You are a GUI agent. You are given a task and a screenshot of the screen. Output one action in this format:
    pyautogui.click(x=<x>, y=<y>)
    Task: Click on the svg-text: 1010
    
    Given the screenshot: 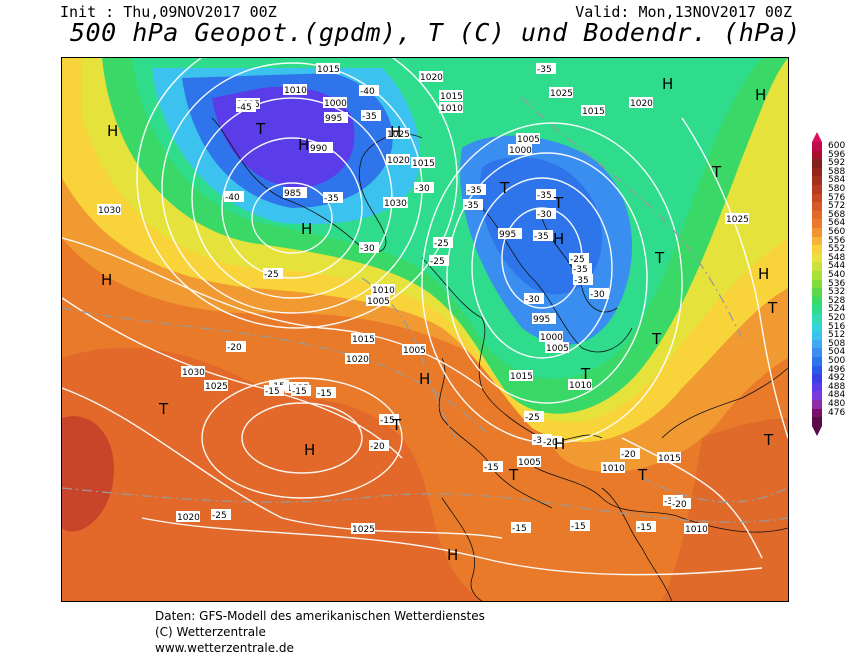 What is the action you would take?
    pyautogui.click(x=295, y=91)
    